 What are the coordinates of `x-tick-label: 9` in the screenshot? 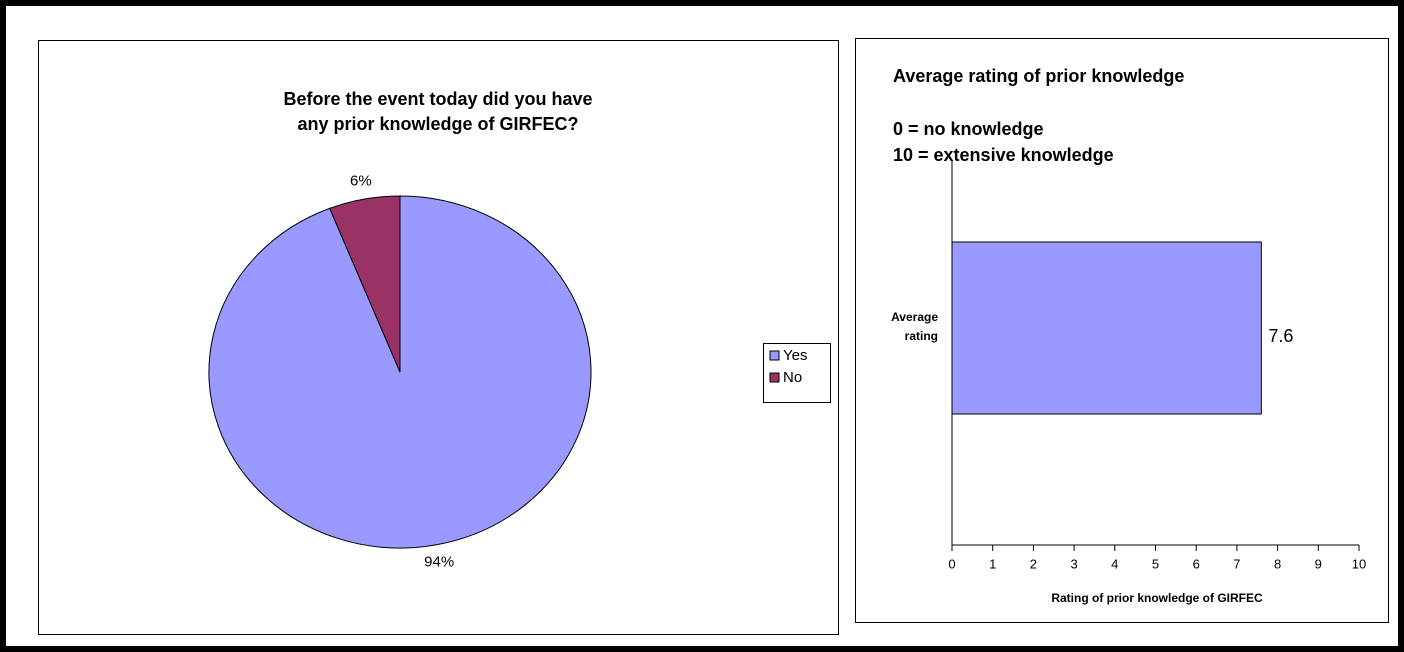 It's located at (1318, 563).